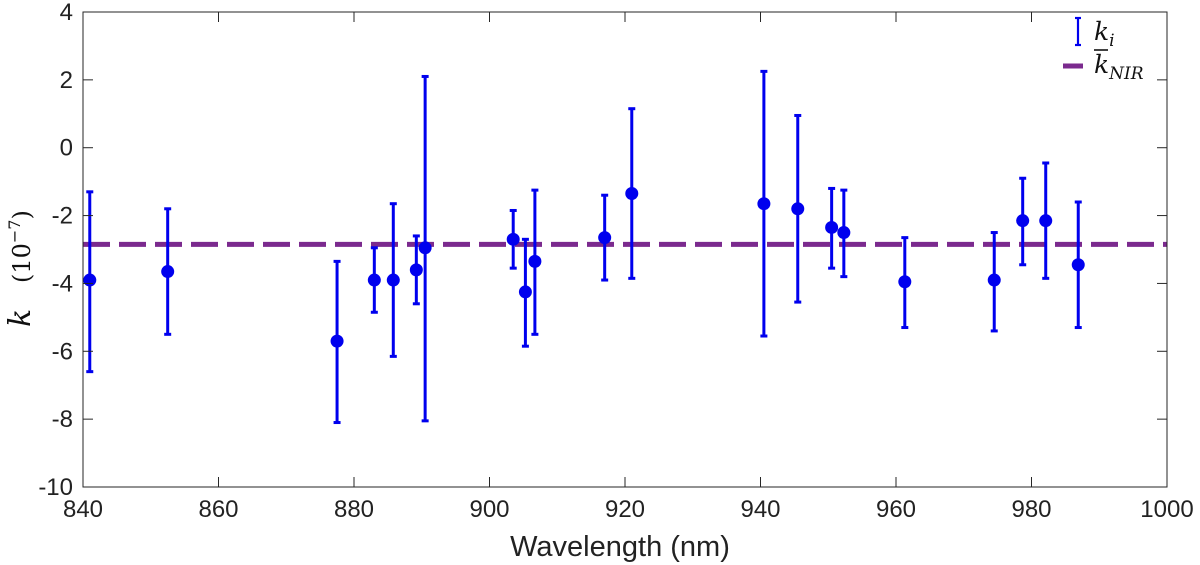 This screenshot has height=565, width=1200. I want to click on x-tick-label: 840, so click(83, 509).